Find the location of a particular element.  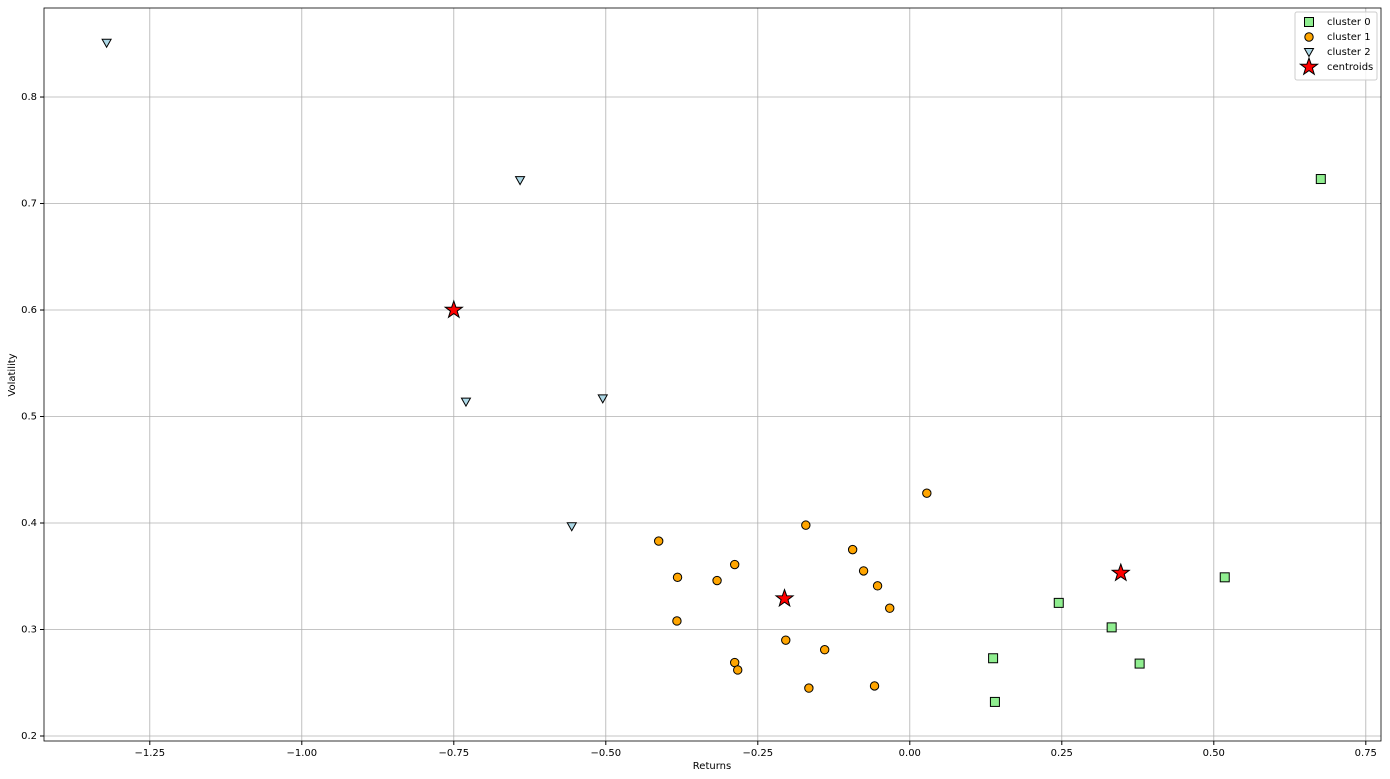

y-tick-label: 0.8 is located at coordinates (29, 97).